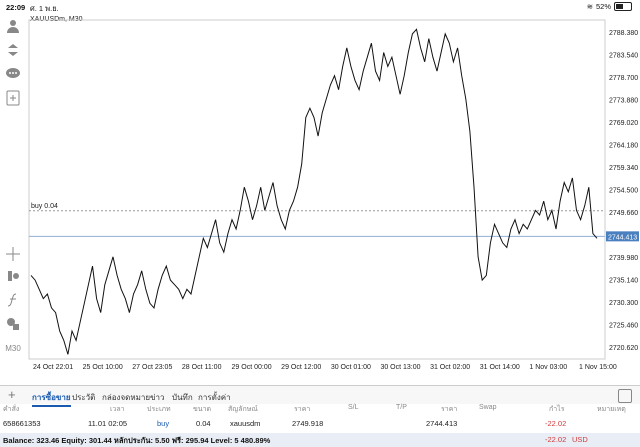  Describe the element at coordinates (157, 397) in the screenshot. I see `tab-news: ข่าว` at that location.